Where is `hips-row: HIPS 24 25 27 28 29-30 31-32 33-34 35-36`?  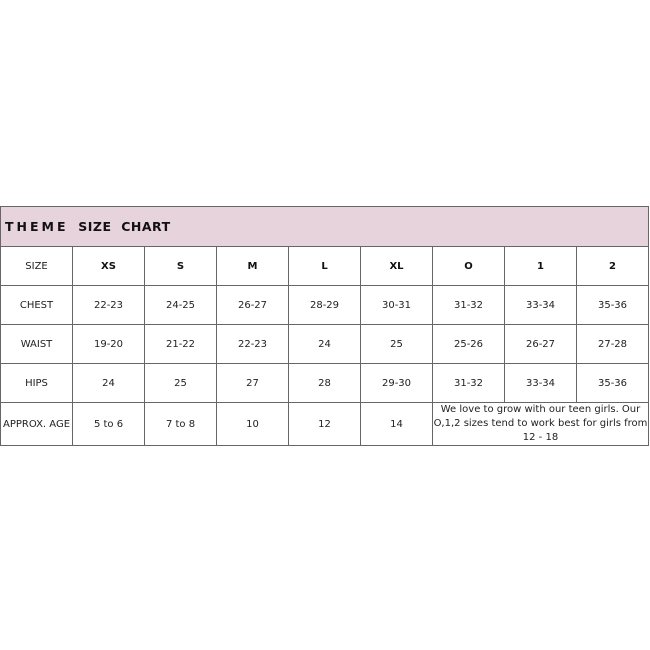
hips-row: HIPS 24 25 27 28 29-30 31-32 33-34 35-36 is located at coordinates (324, 383).